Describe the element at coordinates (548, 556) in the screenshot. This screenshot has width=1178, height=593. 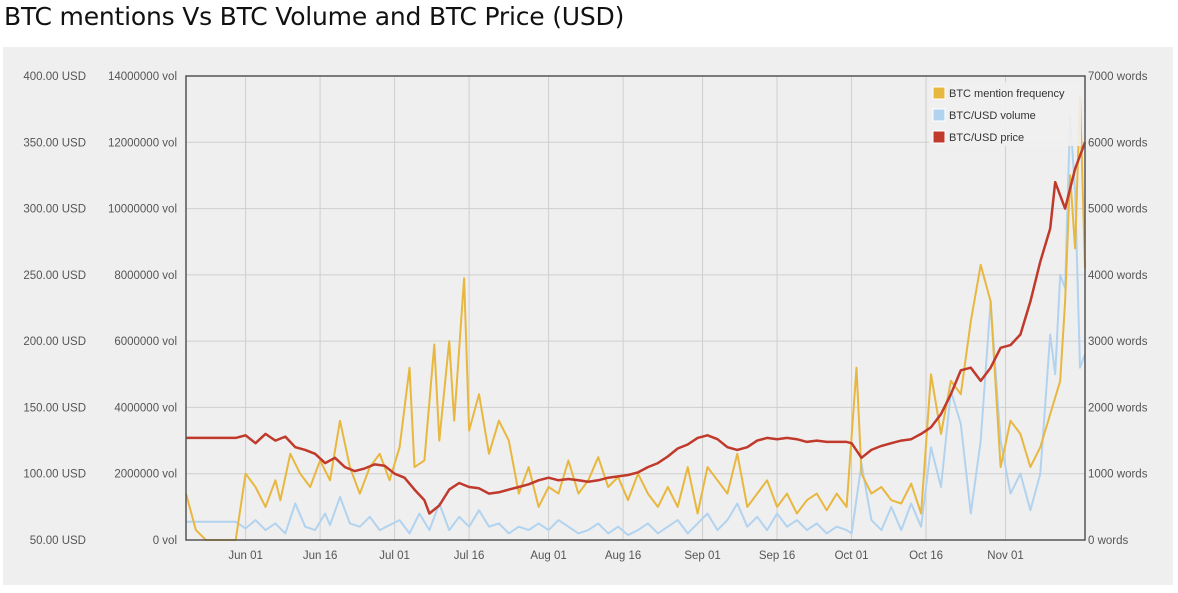
I see `x-tick-label: Aug 01` at that location.